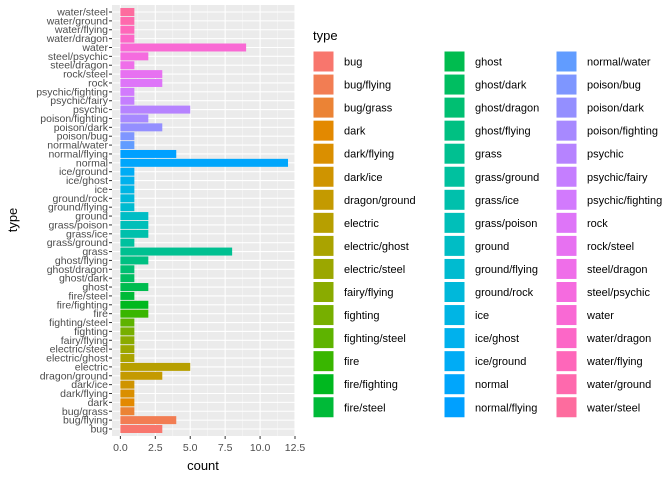 This screenshot has height=480, width=672. What do you see at coordinates (79, 350) in the screenshot?
I see `y-tick-label: electric/steel` at bounding box center [79, 350].